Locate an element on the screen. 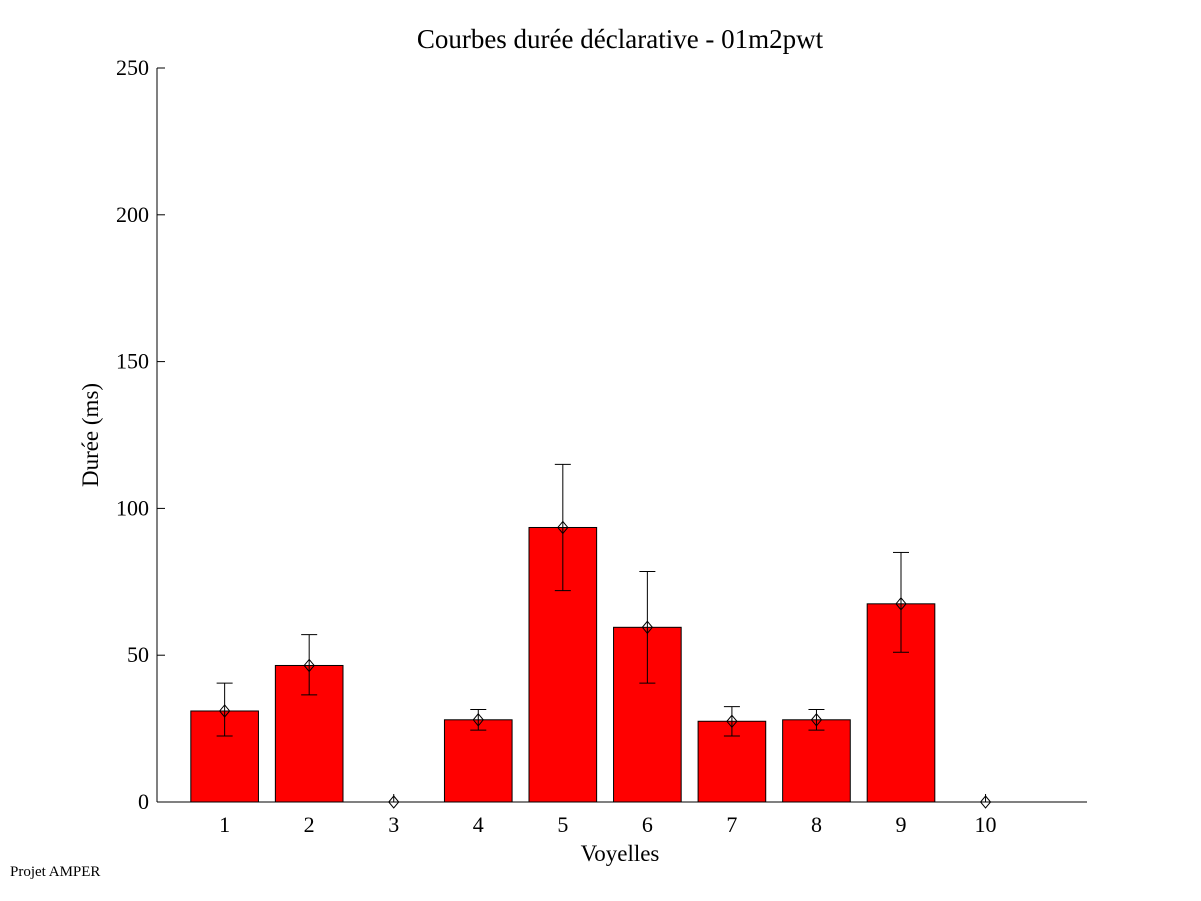  x-tick-label: 7 is located at coordinates (731, 824).